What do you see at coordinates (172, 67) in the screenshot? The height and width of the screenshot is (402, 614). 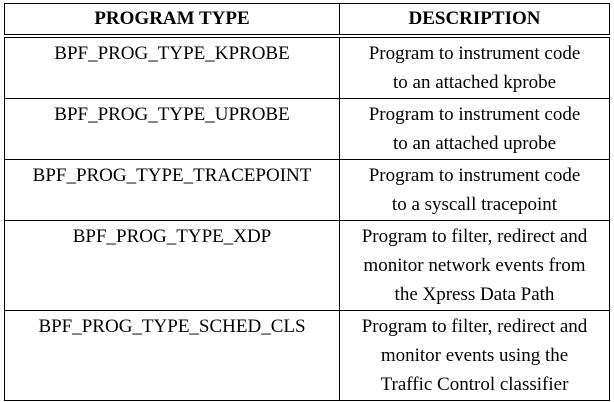 I see `program-type-cell: BPF_PROG_TYPE_KPROBE` at bounding box center [172, 67].